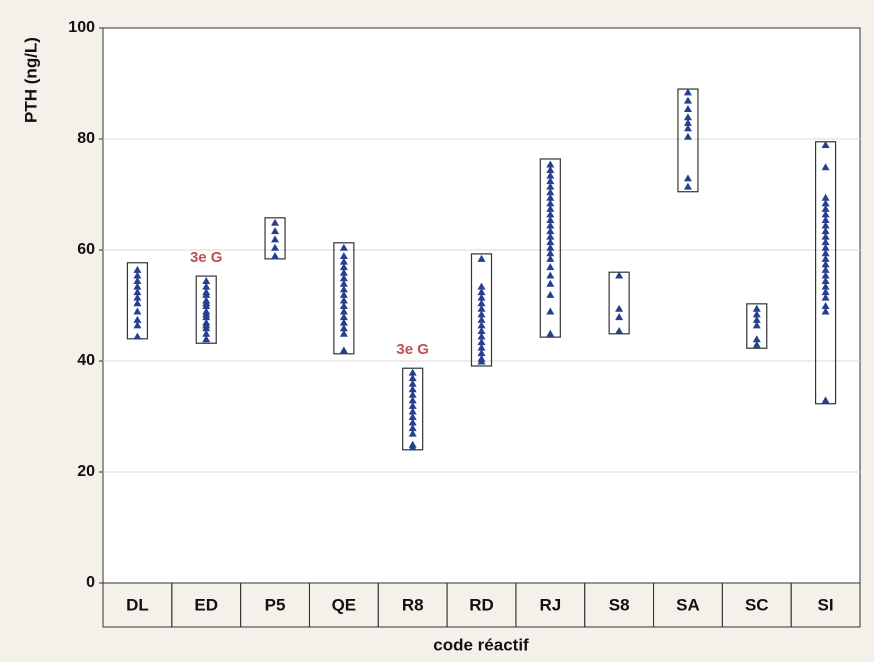 The image size is (874, 662). What do you see at coordinates (619, 604) in the screenshot?
I see `x-tick-label: S8` at bounding box center [619, 604].